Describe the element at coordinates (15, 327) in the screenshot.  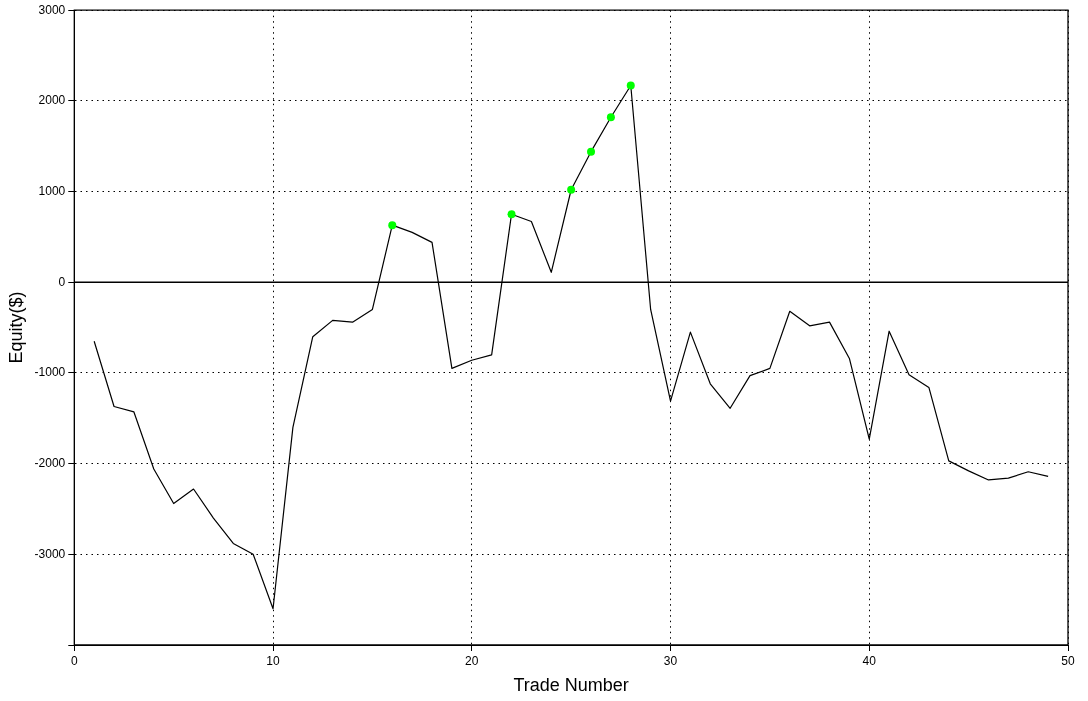
I see `y-axis-title: Equity($)` at that location.